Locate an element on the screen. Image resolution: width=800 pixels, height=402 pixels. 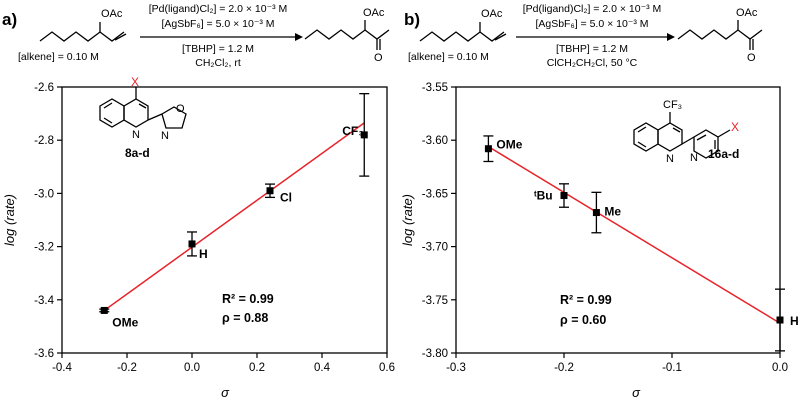
ketone-product-a is located at coordinates (347, 34).